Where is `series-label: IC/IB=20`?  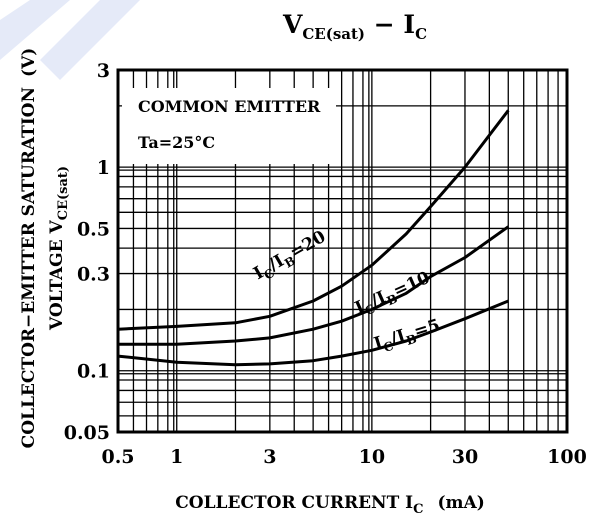
series-label: IC/IB=20 is located at coordinates (290, 257).